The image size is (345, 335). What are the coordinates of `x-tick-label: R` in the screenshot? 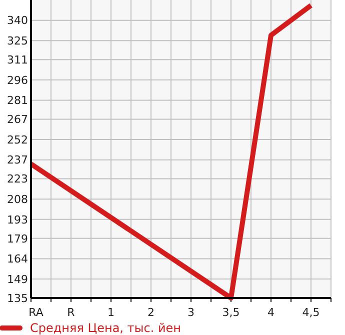 It's located at (71, 312).